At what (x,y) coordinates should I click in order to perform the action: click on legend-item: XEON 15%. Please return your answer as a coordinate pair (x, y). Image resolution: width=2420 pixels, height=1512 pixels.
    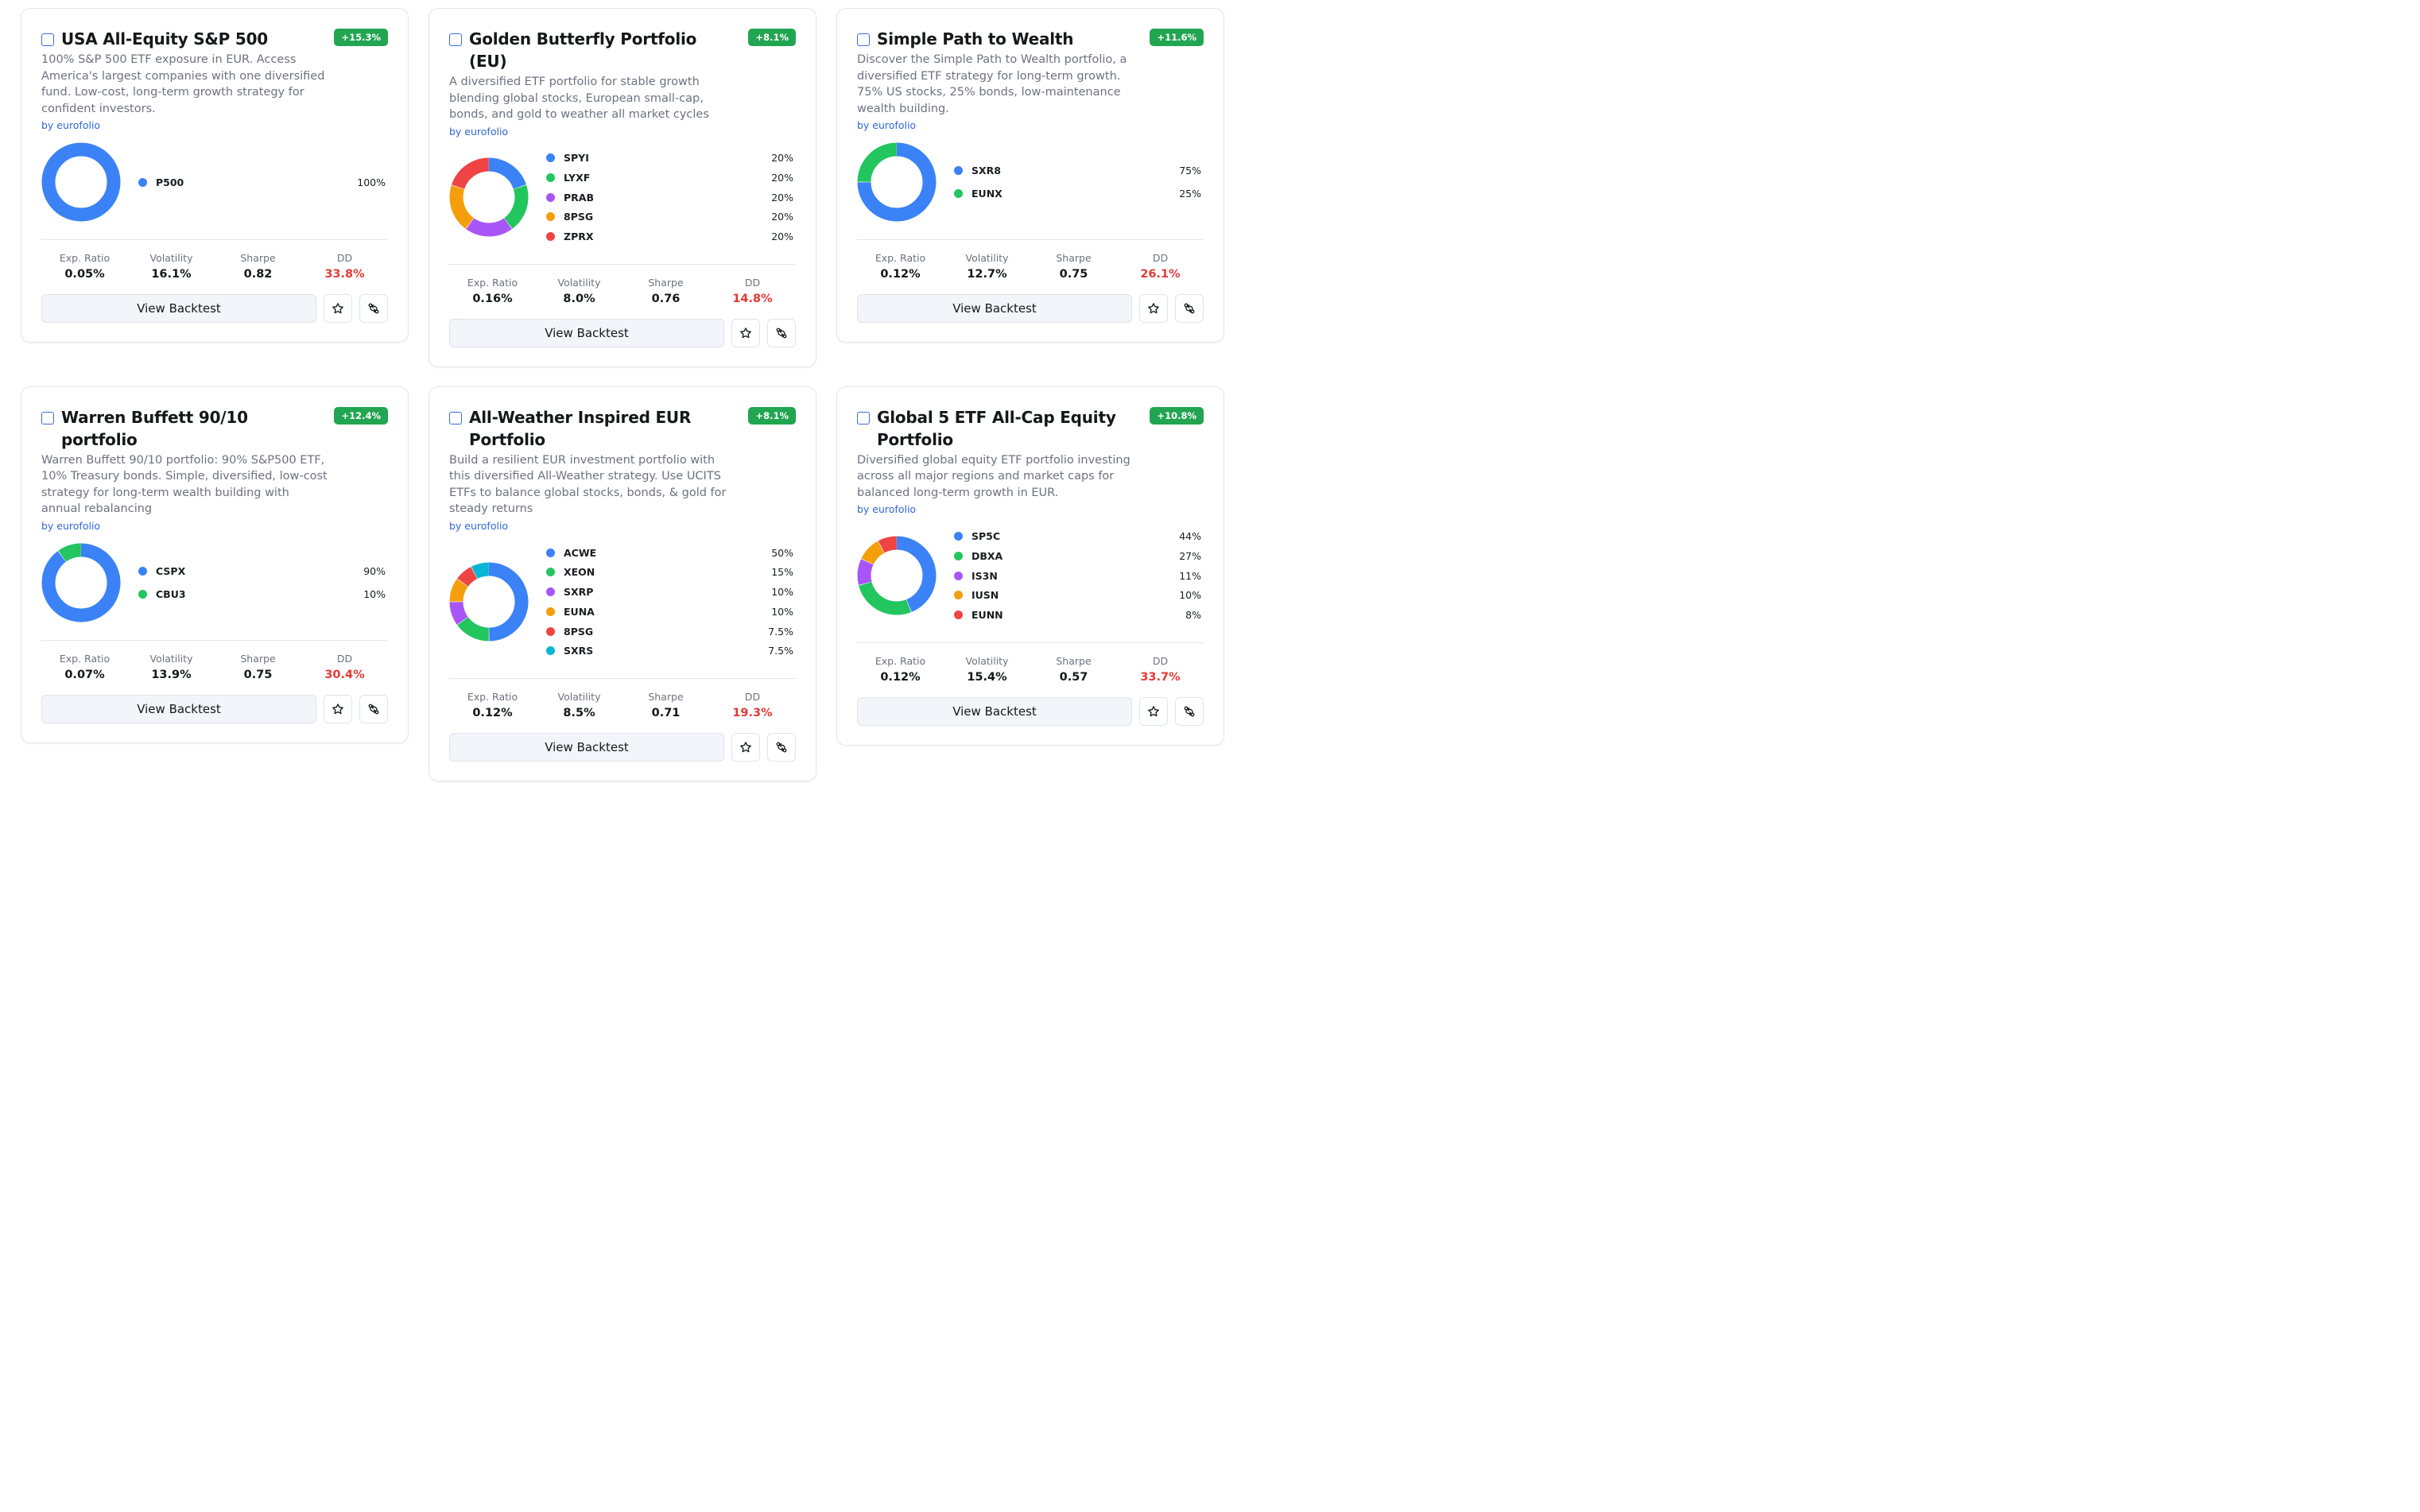
    Looking at the image, I should click on (671, 573).